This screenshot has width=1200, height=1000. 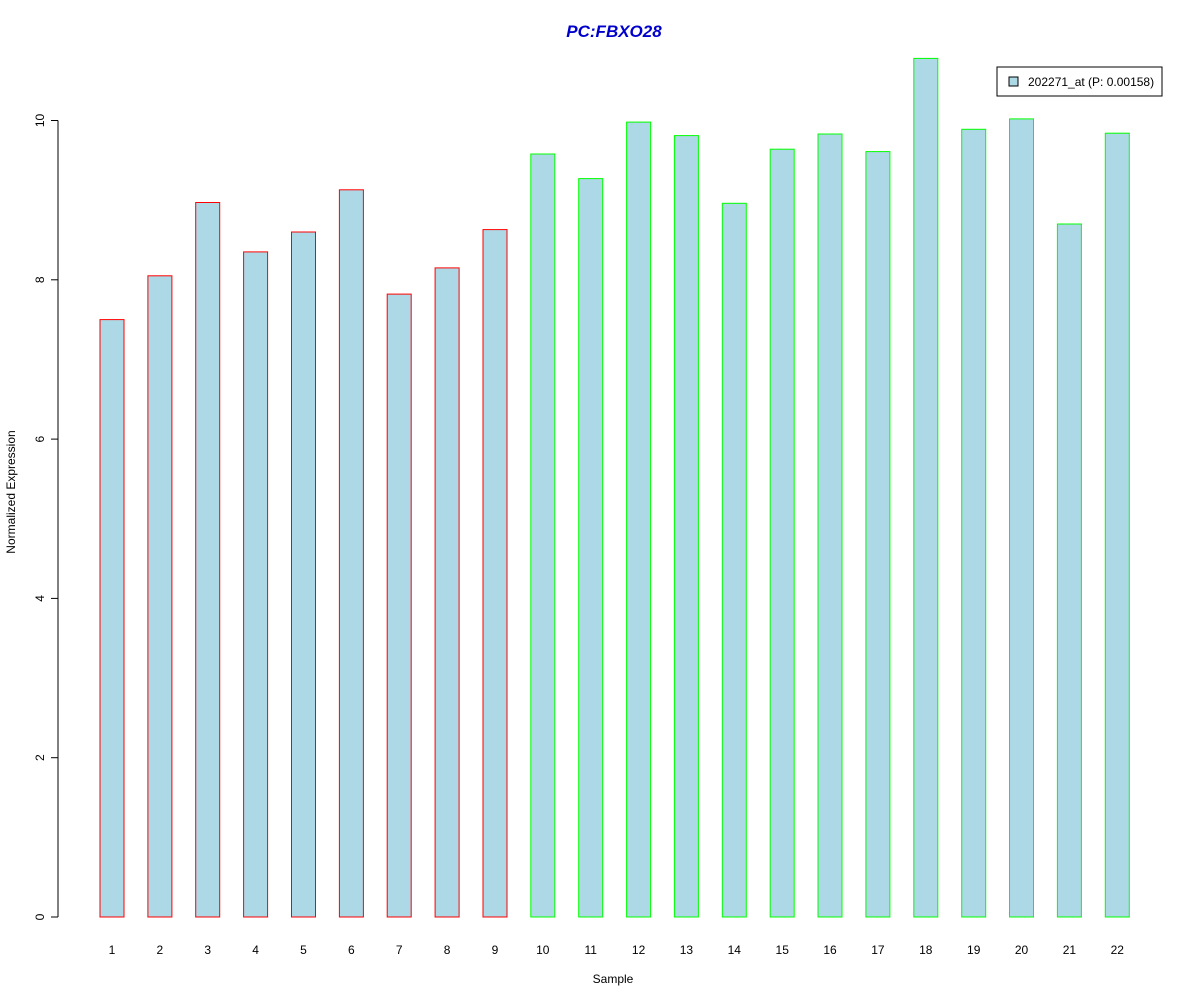 I want to click on x-tick-label: 4, so click(x=255, y=950).